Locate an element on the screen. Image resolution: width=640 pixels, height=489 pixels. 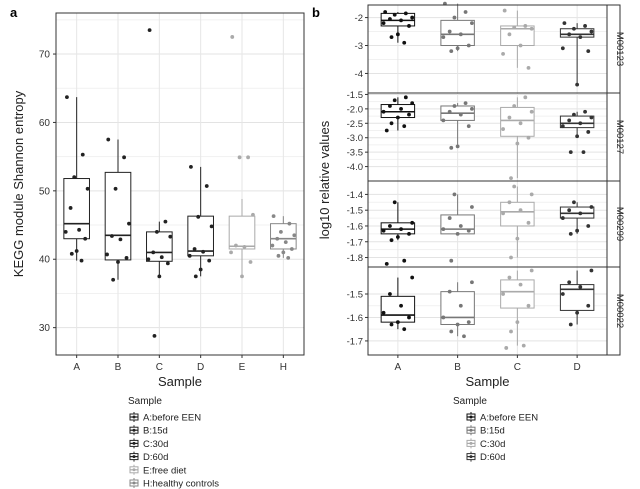
panel-a-legend-label: E:free diet is located at coordinates (165, 470).